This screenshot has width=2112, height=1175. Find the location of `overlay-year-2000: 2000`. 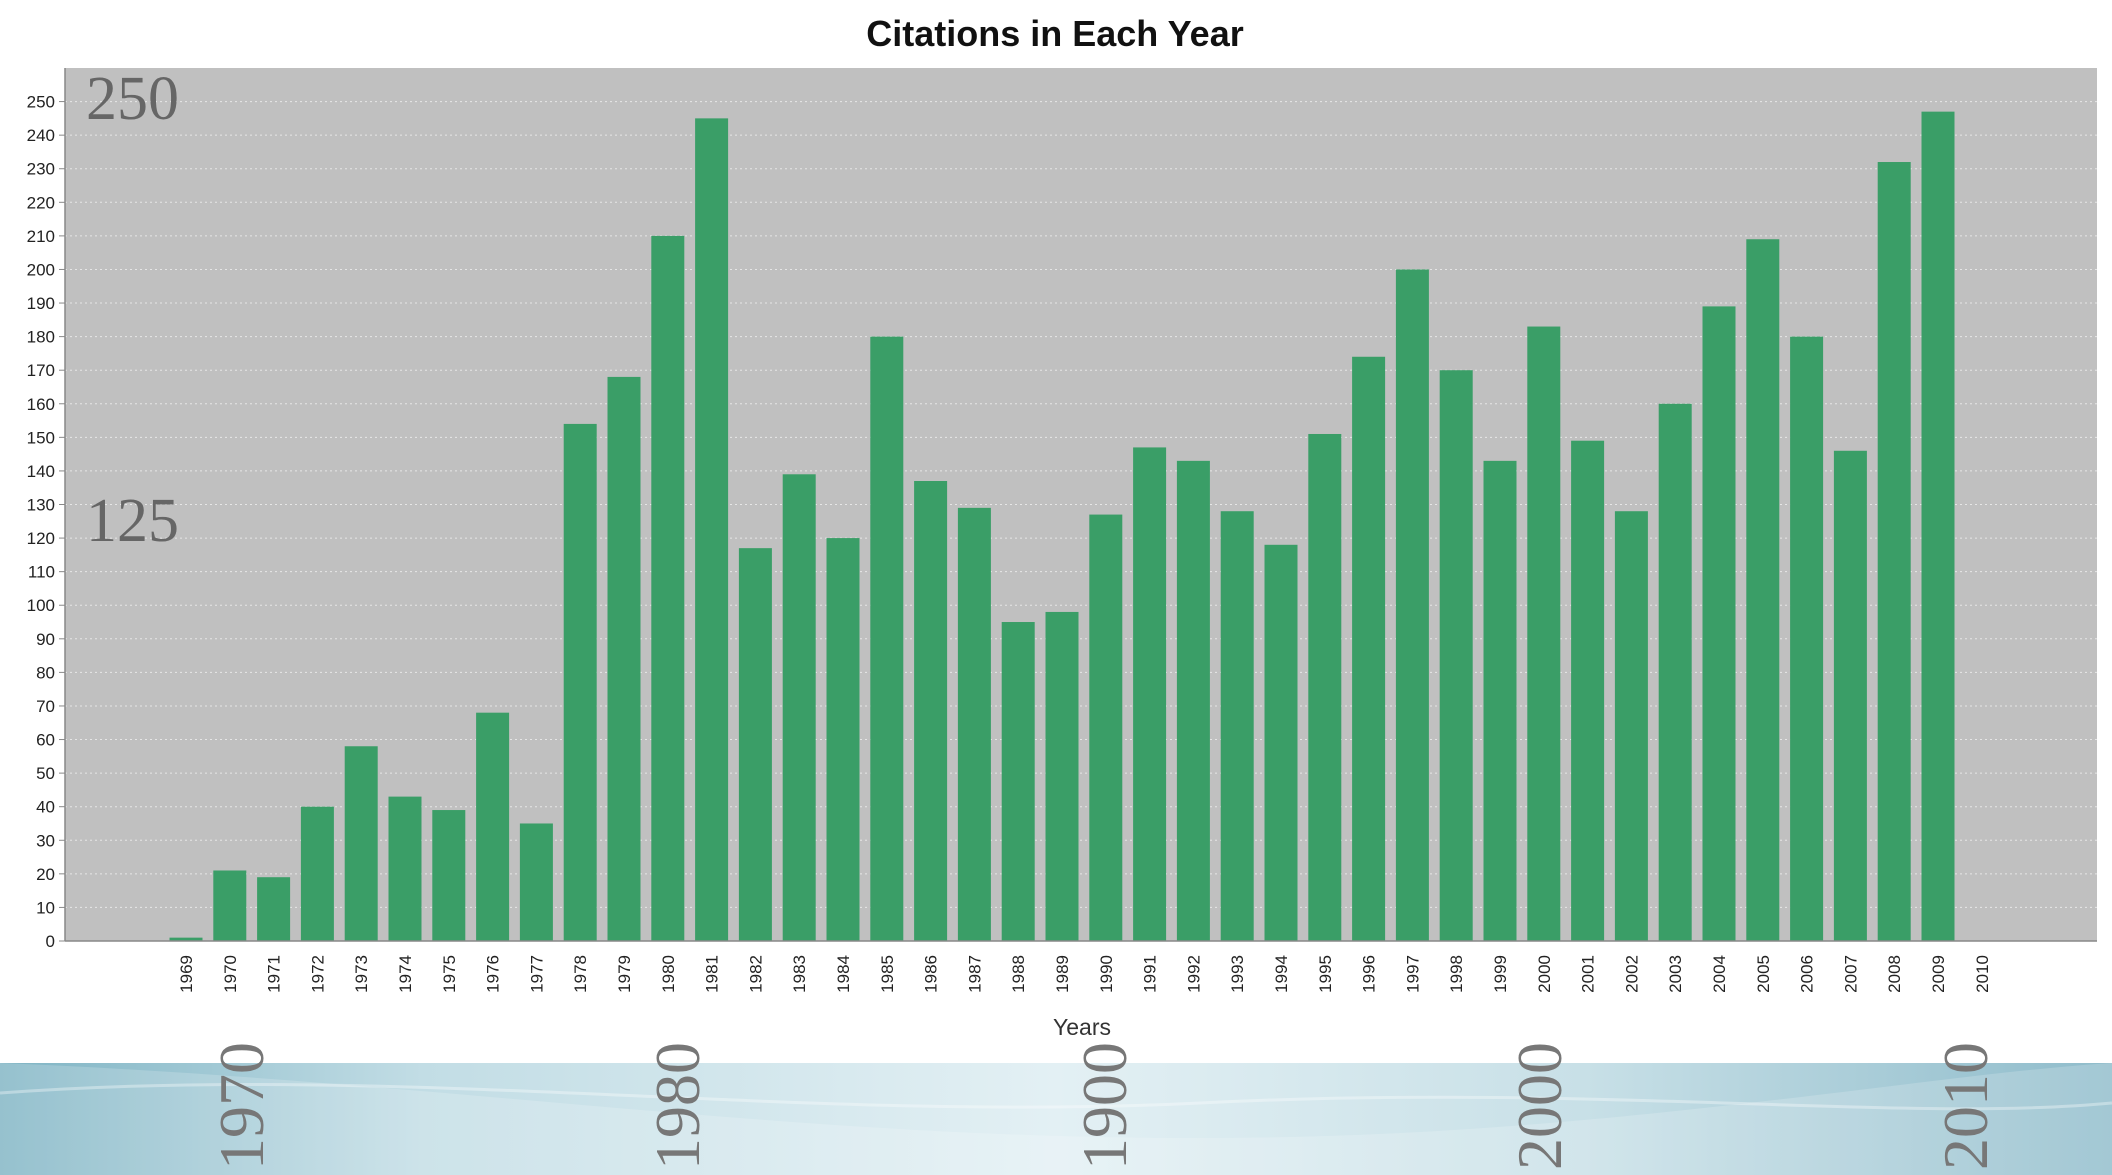

overlay-year-2000: 2000 is located at coordinates (1539, 1106).